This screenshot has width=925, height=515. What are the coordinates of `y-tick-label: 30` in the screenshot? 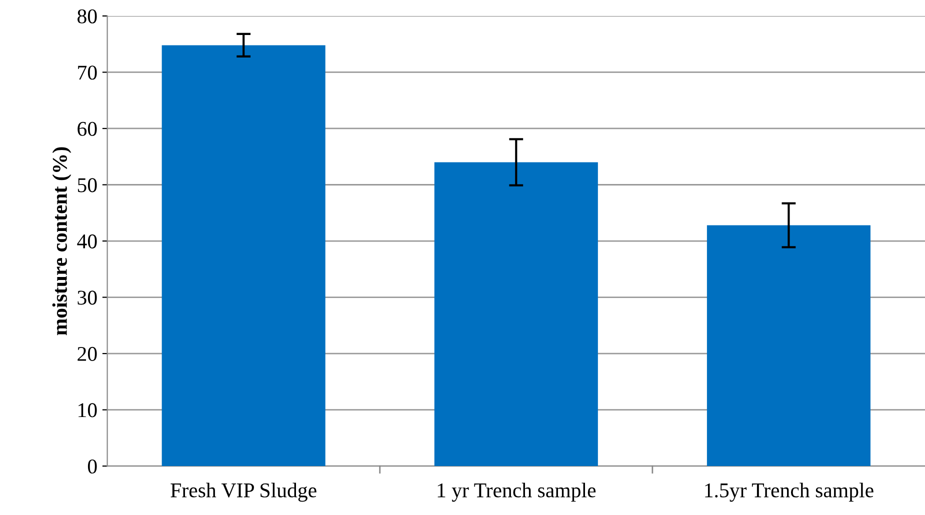 It's located at (87, 297).